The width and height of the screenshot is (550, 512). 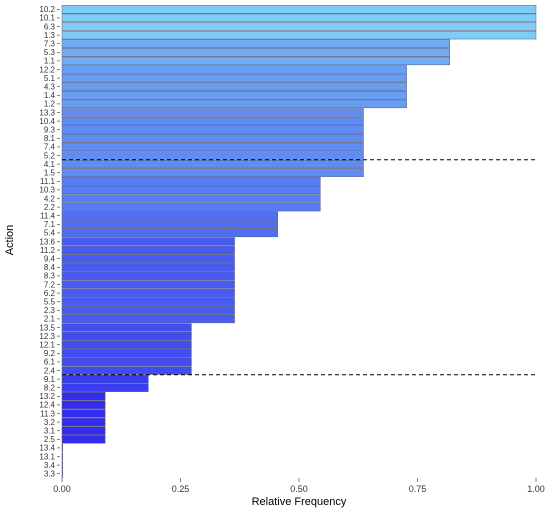 What do you see at coordinates (50, 104) in the screenshot?
I see `y-tick-label: 1.2` at bounding box center [50, 104].